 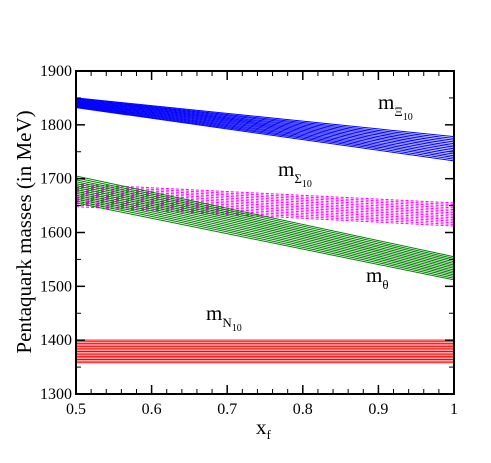 I want to click on label-sigma10-main: m, so click(x=286, y=169).